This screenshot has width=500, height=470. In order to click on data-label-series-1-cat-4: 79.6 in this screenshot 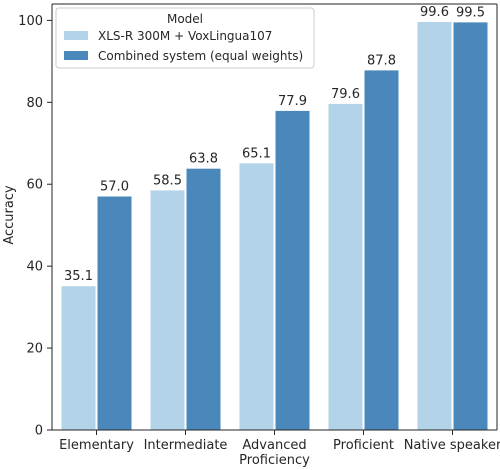, I will do `click(345, 94)`.